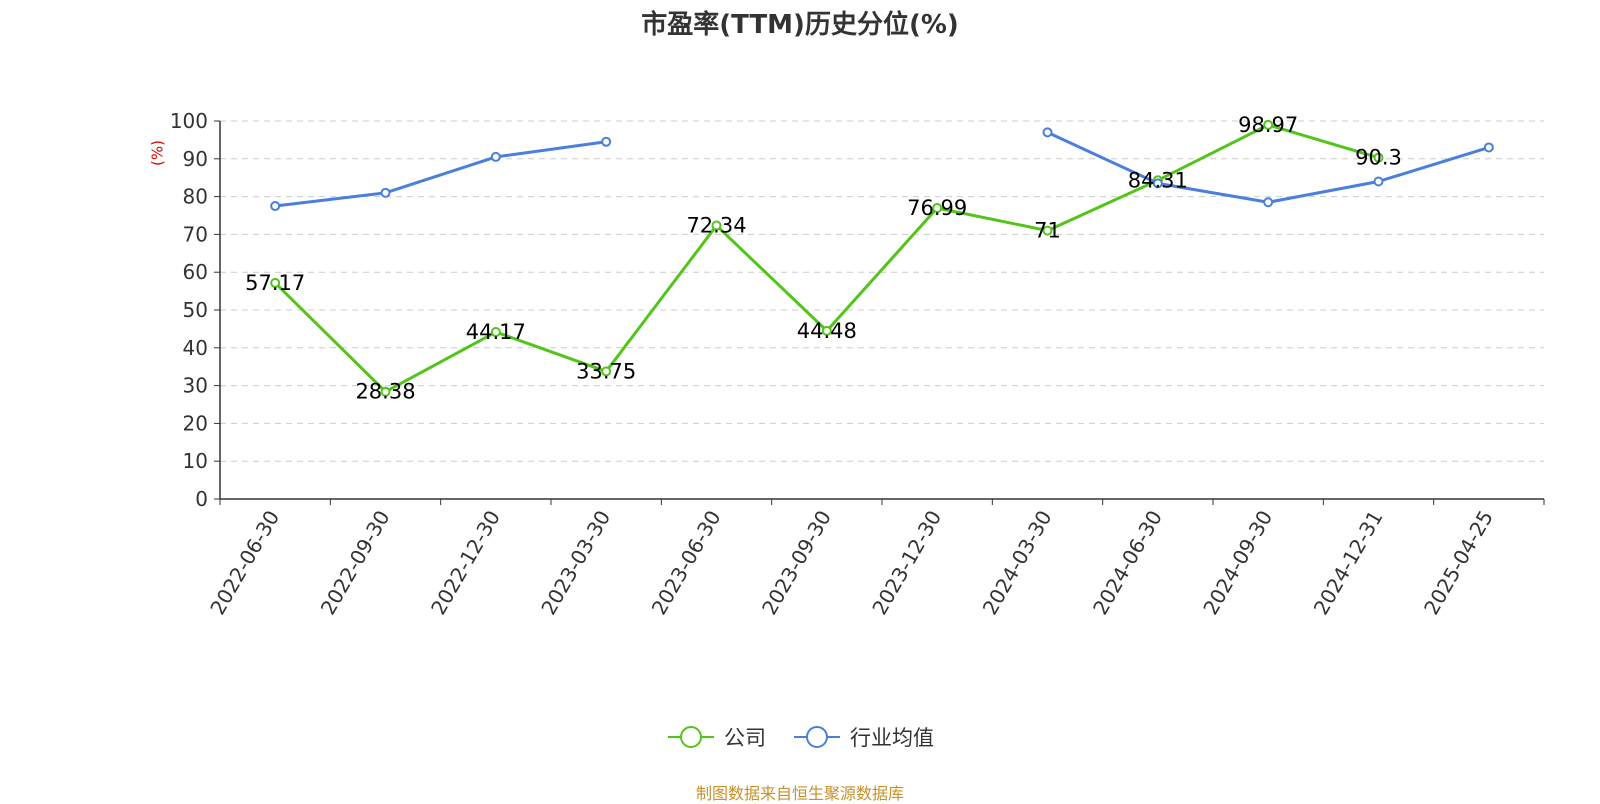 The image size is (1600, 804). I want to click on x-tick-label: 2024-03-30, so click(1017, 562).